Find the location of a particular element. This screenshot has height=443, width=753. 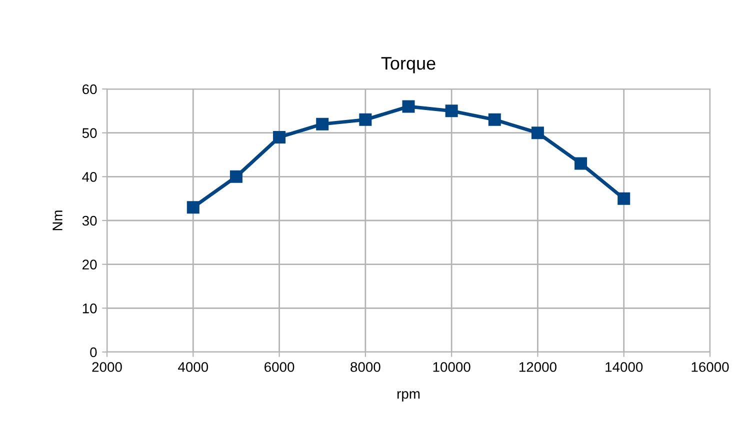

x-tick-label: 12000 is located at coordinates (537, 367).